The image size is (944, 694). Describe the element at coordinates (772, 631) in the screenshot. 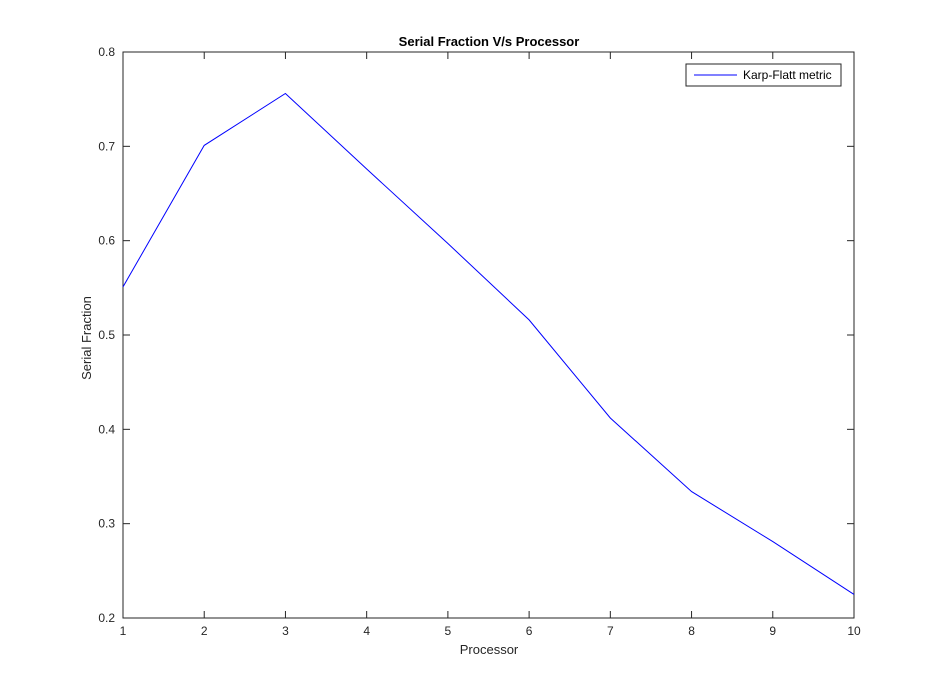

I see `x-tick-label-8: 9` at that location.